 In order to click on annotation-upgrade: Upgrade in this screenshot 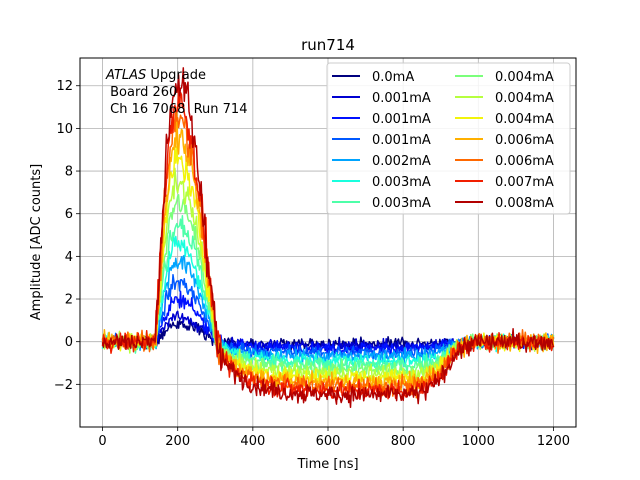, I will do `click(176, 75)`.